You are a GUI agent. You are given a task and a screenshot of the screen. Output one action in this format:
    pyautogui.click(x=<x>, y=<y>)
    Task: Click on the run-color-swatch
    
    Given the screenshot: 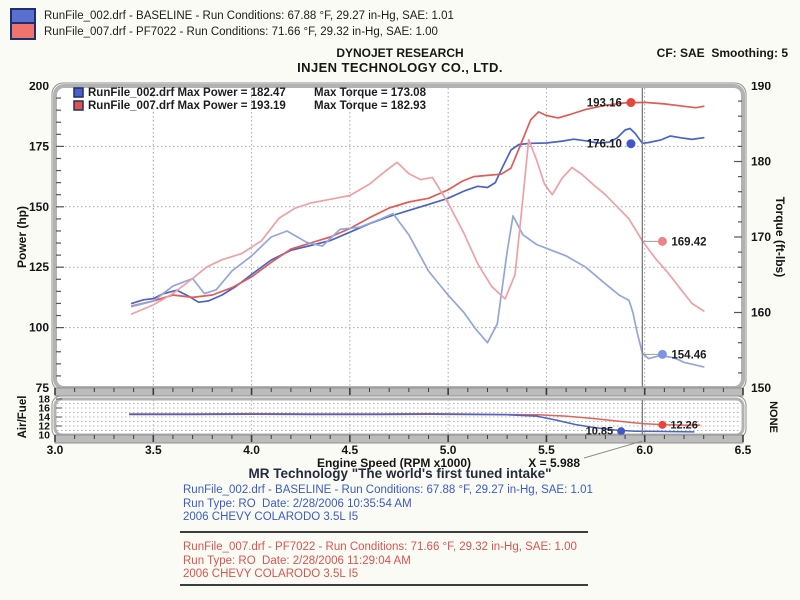 What is the action you would take?
    pyautogui.click(x=23, y=24)
    